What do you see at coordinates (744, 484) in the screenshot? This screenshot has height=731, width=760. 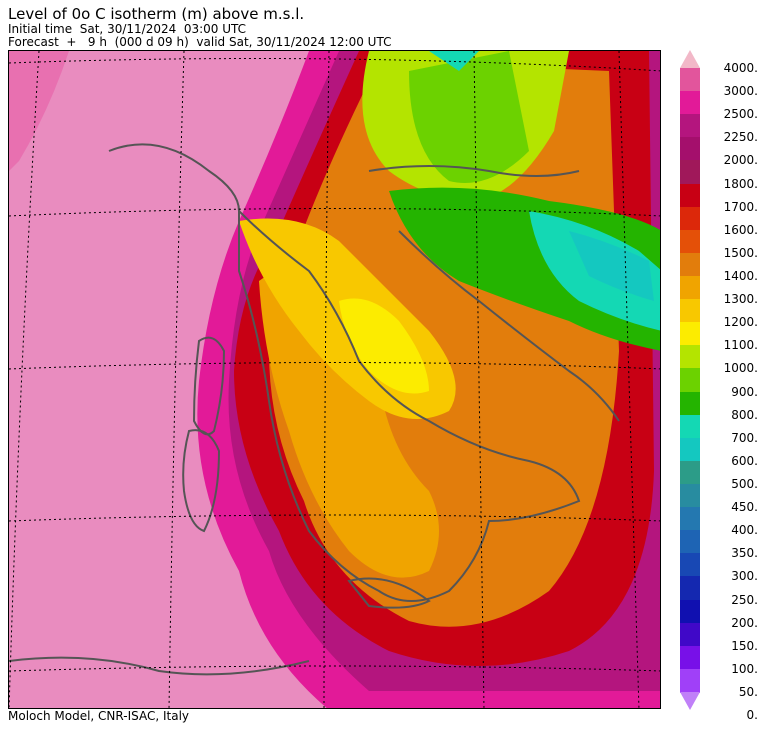 I see `legend-label: 500.` at bounding box center [744, 484].